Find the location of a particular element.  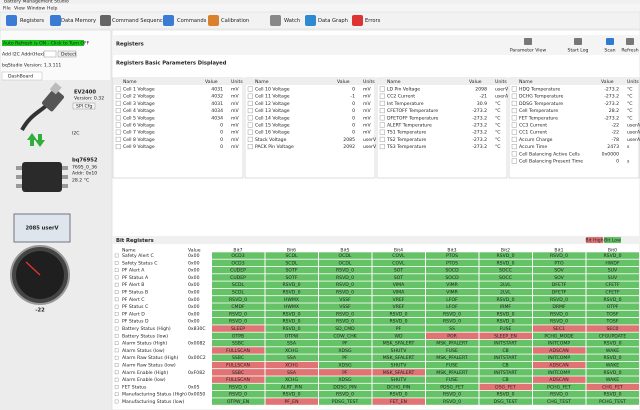

dashboard-tab is located at coordinates (22, 76).